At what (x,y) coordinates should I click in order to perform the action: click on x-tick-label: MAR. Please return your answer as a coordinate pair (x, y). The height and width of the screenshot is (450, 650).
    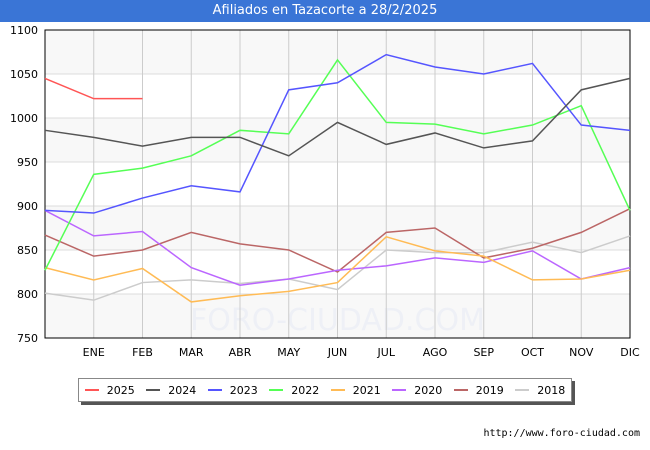
    Looking at the image, I should click on (191, 352).